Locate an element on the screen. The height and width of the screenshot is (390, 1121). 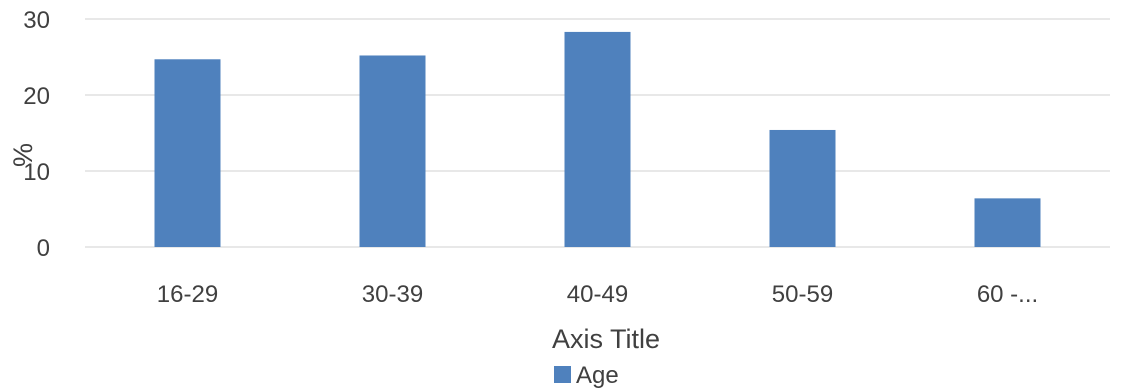
y-tick-label: 20 is located at coordinates (36, 96).